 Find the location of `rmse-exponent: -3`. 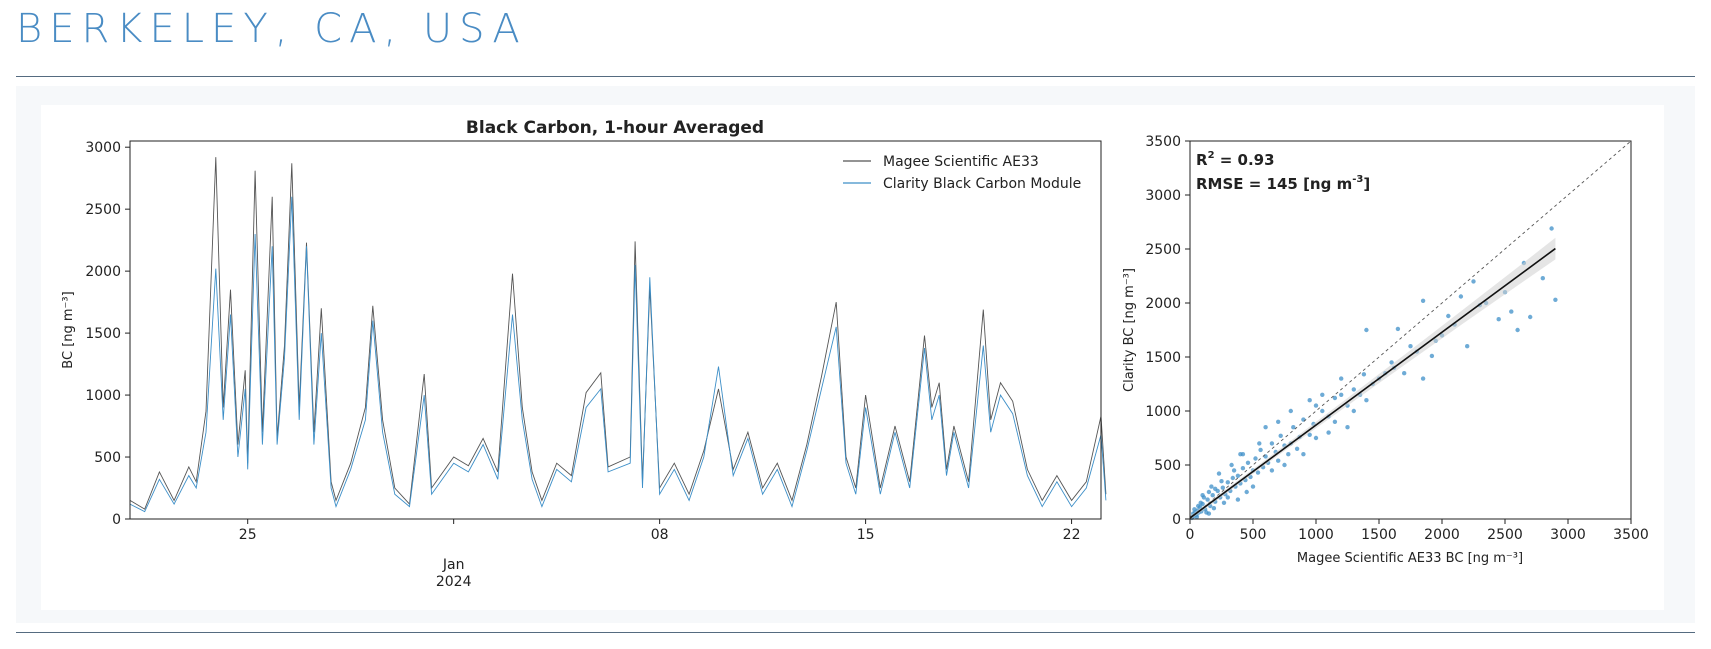

rmse-exponent: -3 is located at coordinates (1357, 179).